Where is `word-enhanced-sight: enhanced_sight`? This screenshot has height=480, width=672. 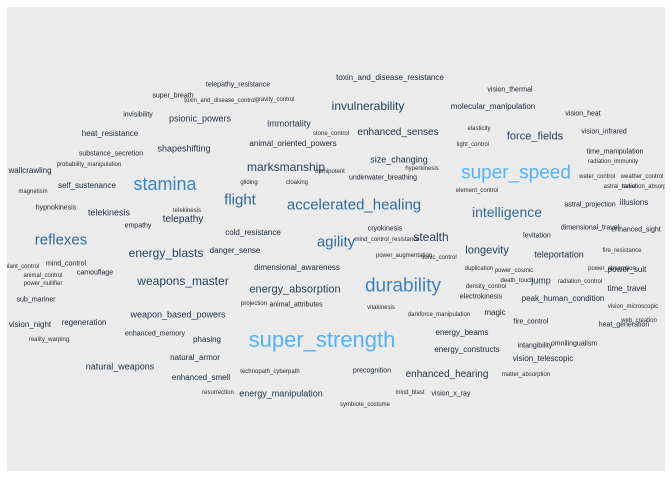
word-enhanced-sight: enhanced_sight is located at coordinates (636, 230).